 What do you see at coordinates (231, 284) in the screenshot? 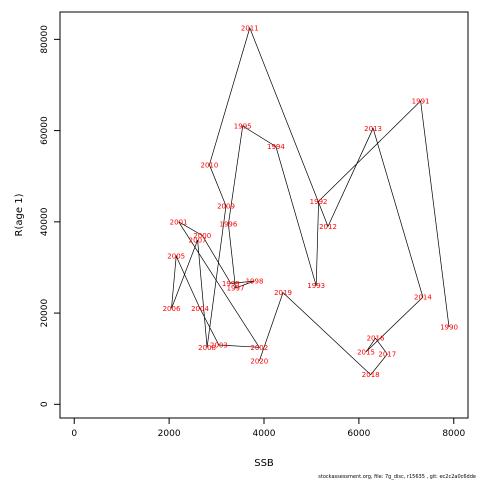
I see `point-label: 1999` at bounding box center [231, 284].